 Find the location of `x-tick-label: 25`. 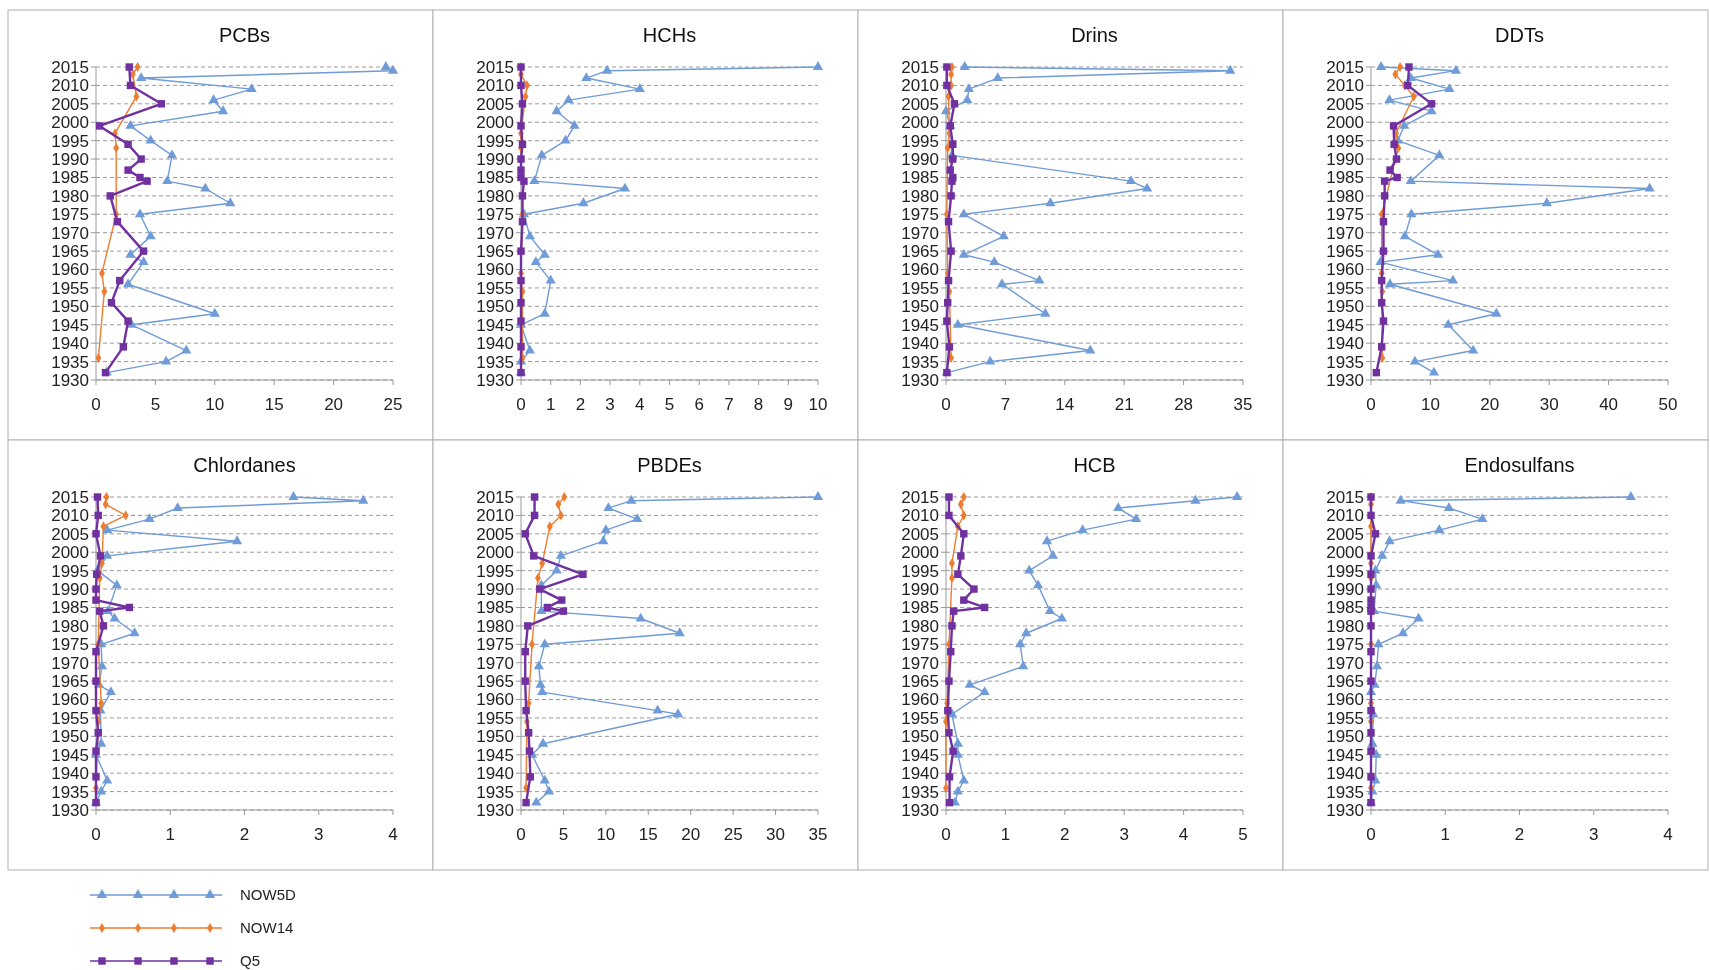

x-tick-label: 25 is located at coordinates (393, 404).